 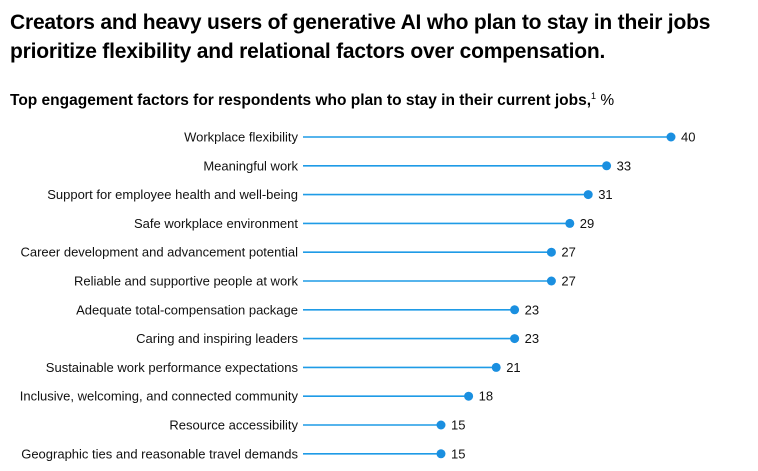 I want to click on value-label: 33, so click(x=624, y=165).